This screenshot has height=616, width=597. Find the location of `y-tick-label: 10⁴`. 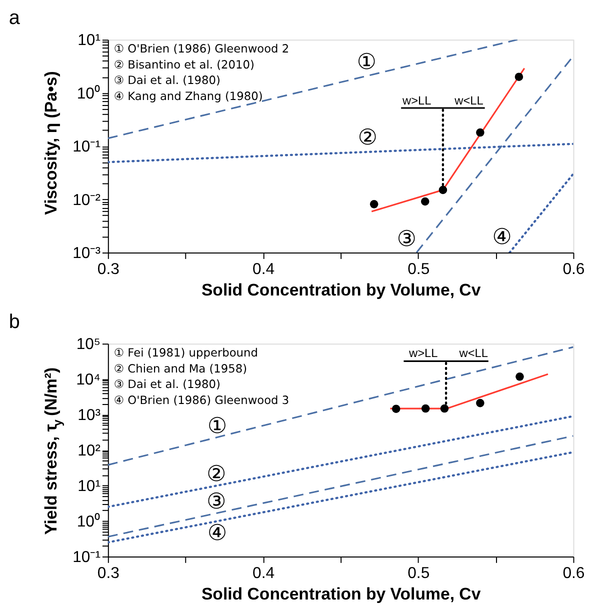

y-tick-label: 10⁴ is located at coordinates (88, 380).